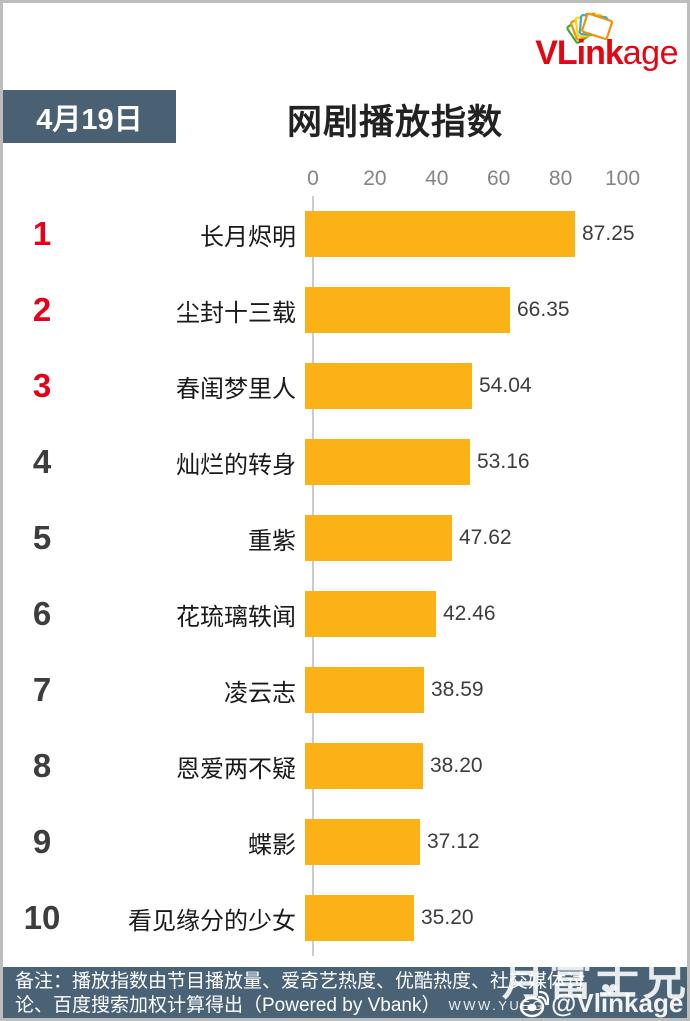 Image resolution: width=690 pixels, height=1021 pixels. Describe the element at coordinates (560, 178) in the screenshot. I see `x-tick: 80` at that location.